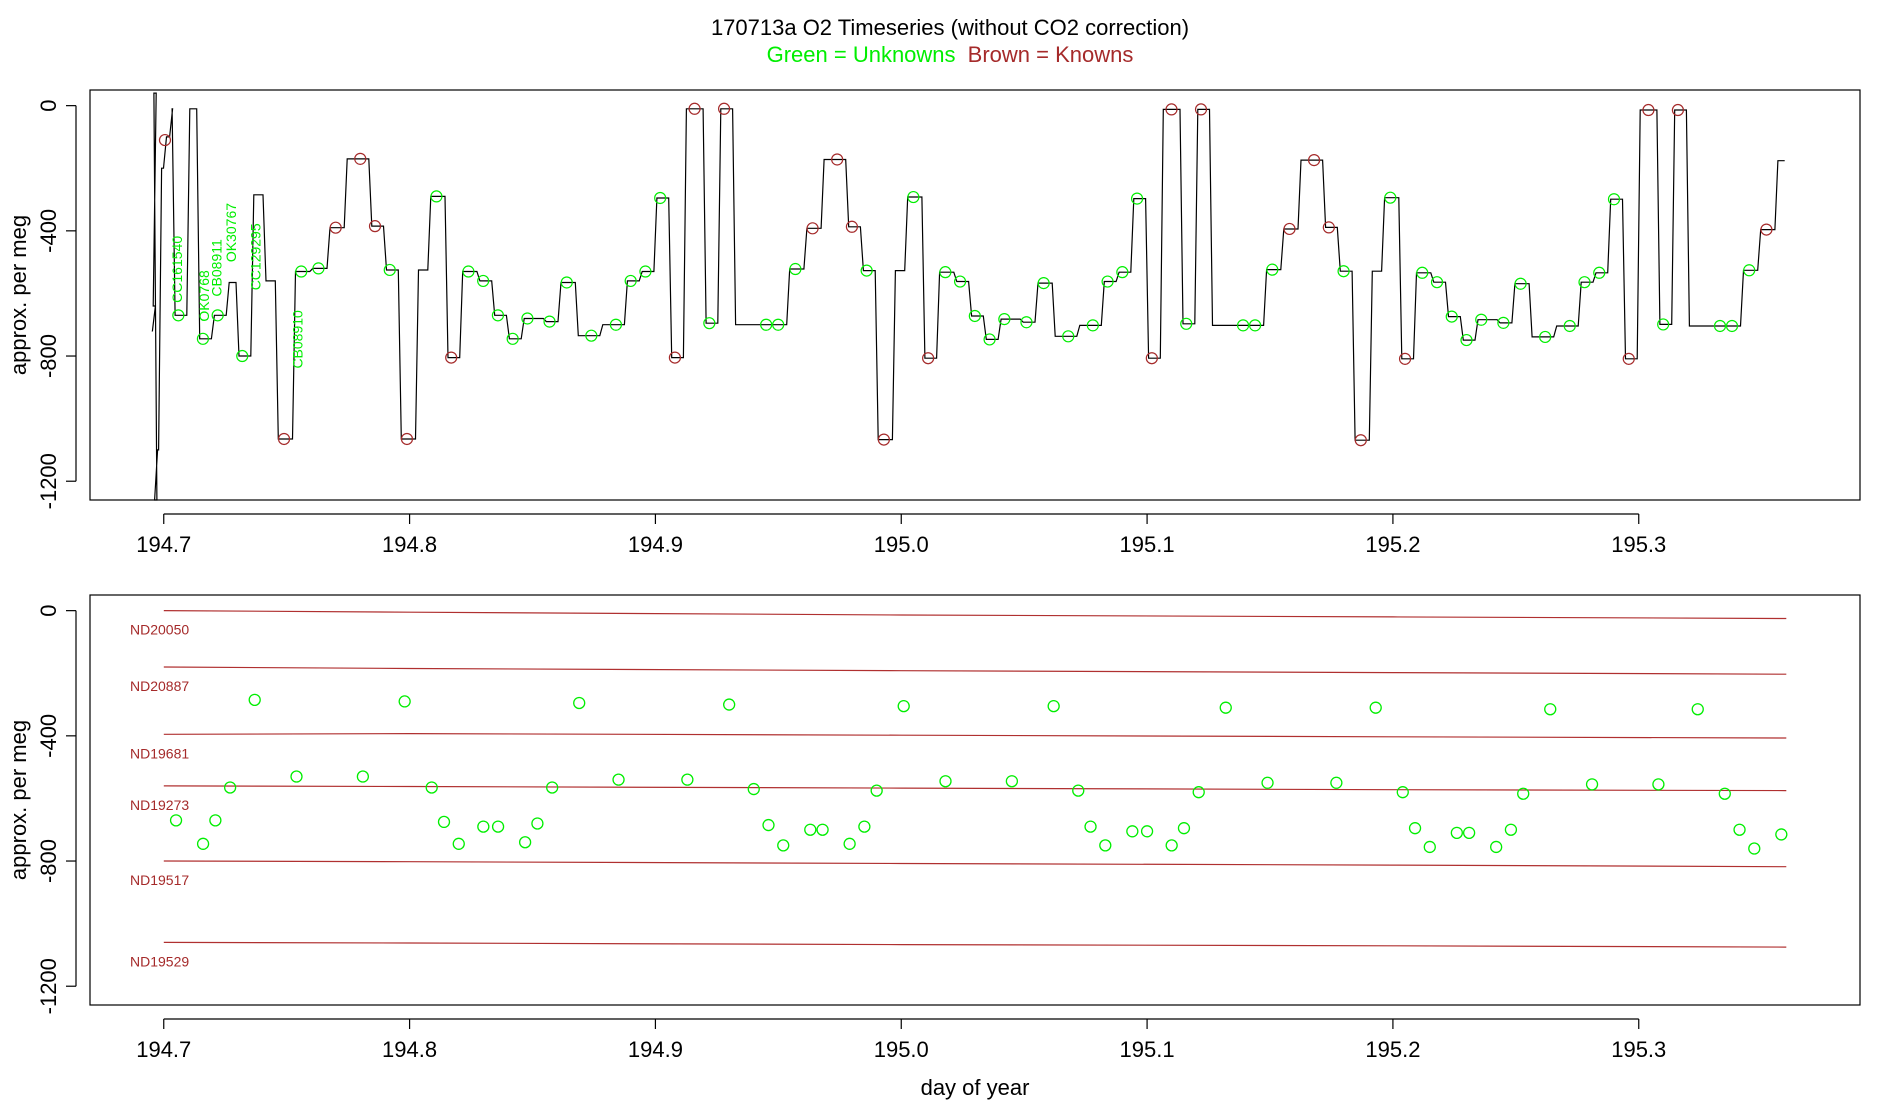  What do you see at coordinates (159, 630) in the screenshot?
I see `reference-line-label: ND20050` at bounding box center [159, 630].